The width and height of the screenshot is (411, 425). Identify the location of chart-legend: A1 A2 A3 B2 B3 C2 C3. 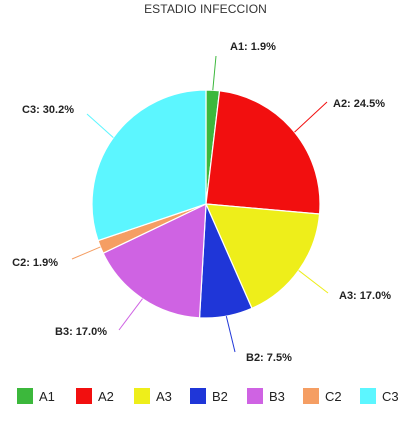
(205, 396).